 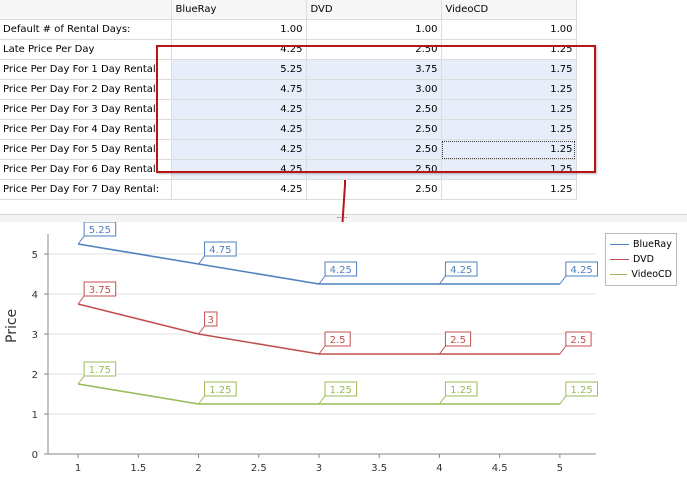 I want to click on row-header: Price Per Day For 6 Day Rental:, so click(x=86, y=169).